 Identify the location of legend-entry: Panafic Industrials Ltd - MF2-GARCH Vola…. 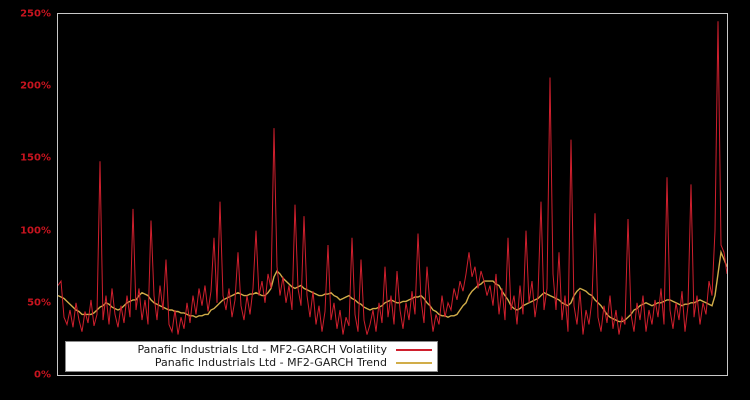
(251, 349).